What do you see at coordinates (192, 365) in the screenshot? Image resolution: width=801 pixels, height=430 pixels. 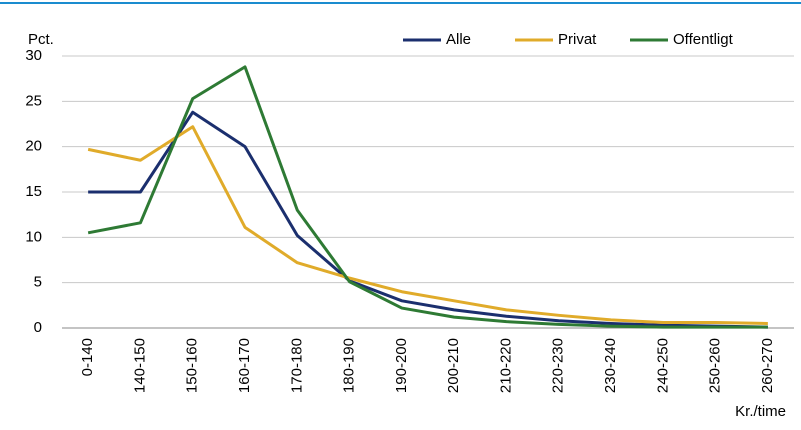 I see `x-tick-label: 150-160` at bounding box center [192, 365].